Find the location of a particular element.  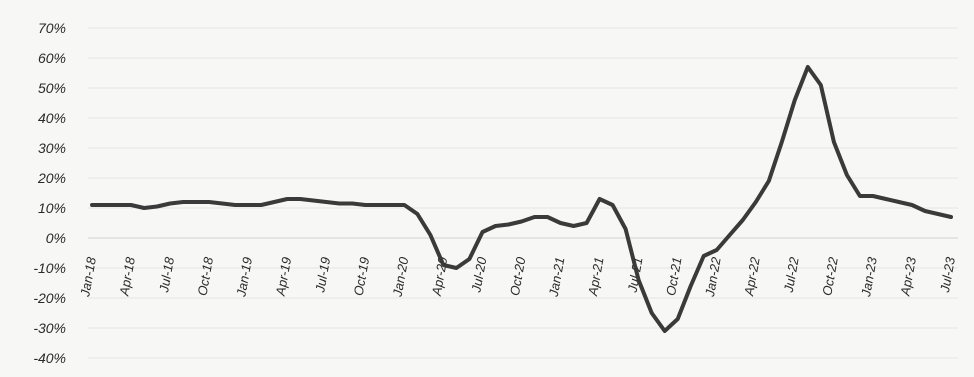

x-tick-label: Jan-23 is located at coordinates (869, 276).